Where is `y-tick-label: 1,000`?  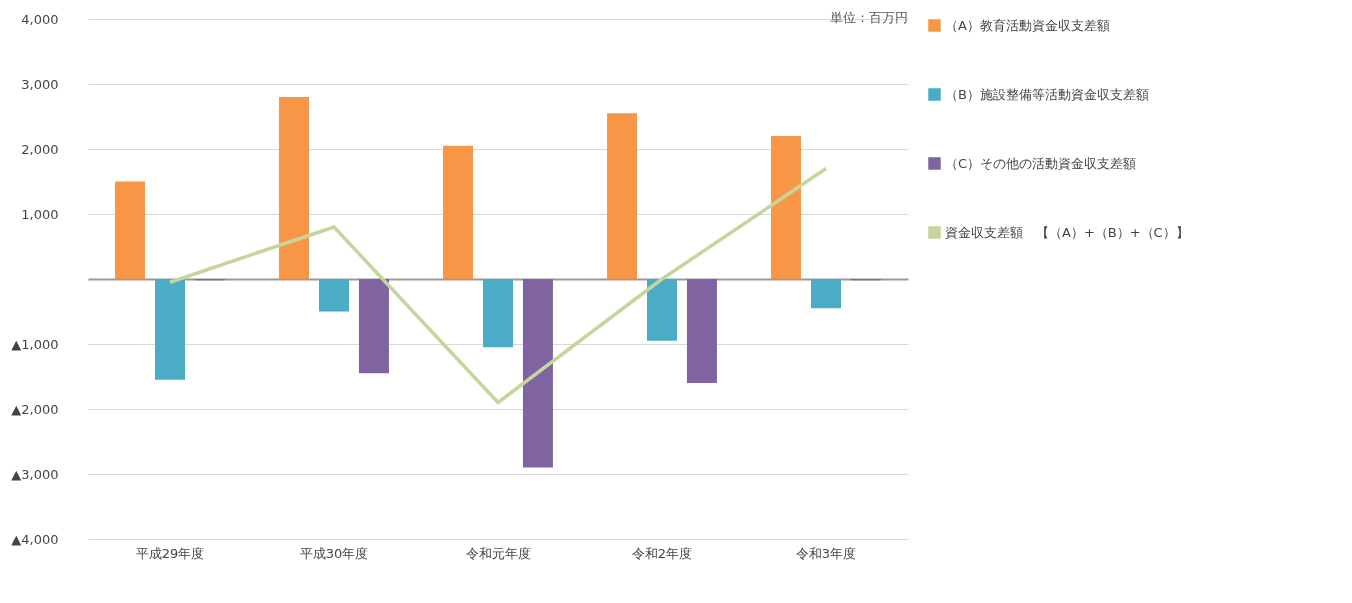
y-tick-label: 1,000 is located at coordinates (40, 214).